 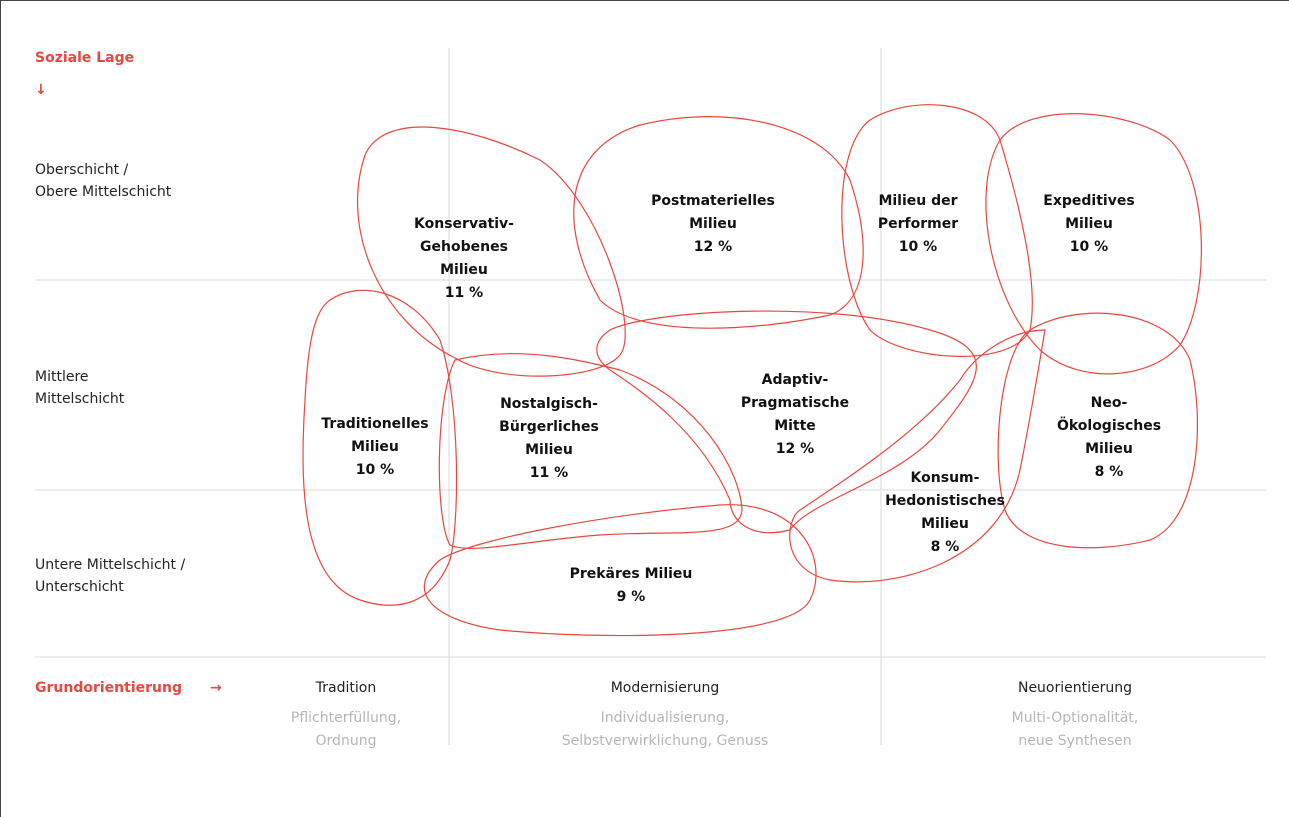 I want to click on footer-arrow: →, so click(x=216, y=688).